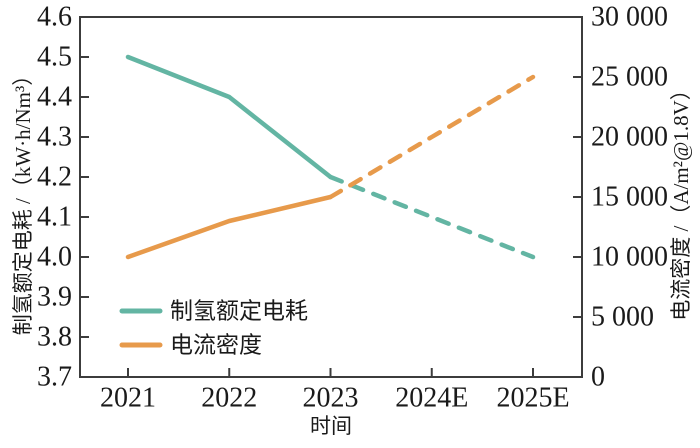 The height and width of the screenshot is (448, 700). I want to click on y-right-tick-label: 10 000, so click(629, 257).